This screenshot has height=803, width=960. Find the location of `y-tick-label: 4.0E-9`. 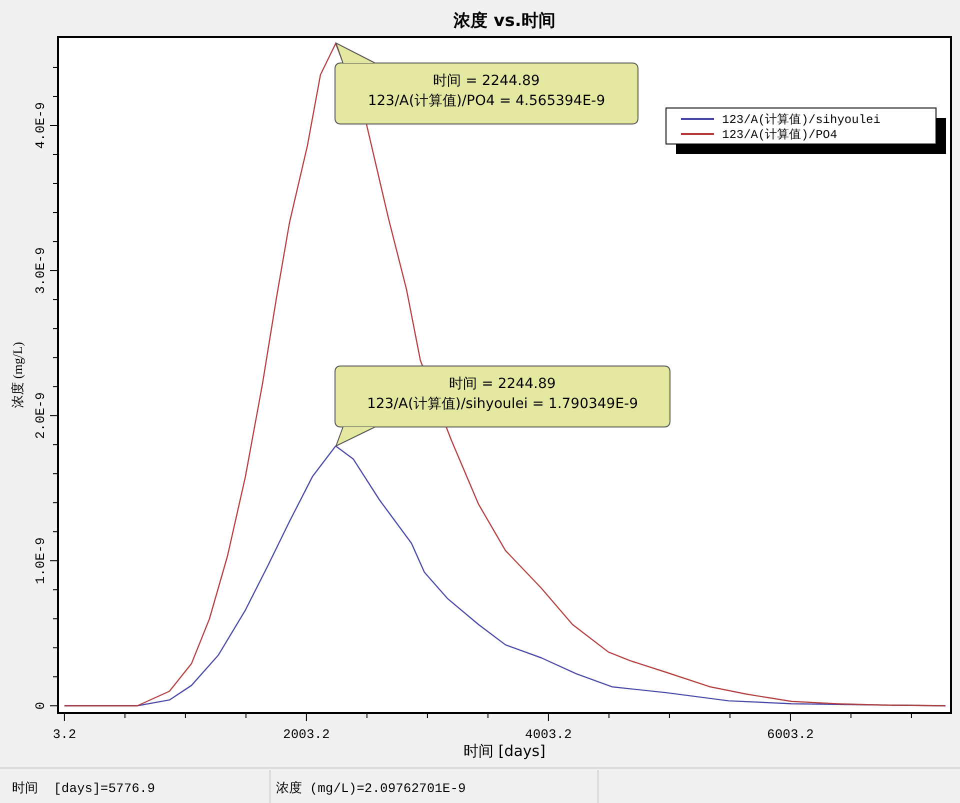

y-tick-label: 4.0E-9 is located at coordinates (40, 125).